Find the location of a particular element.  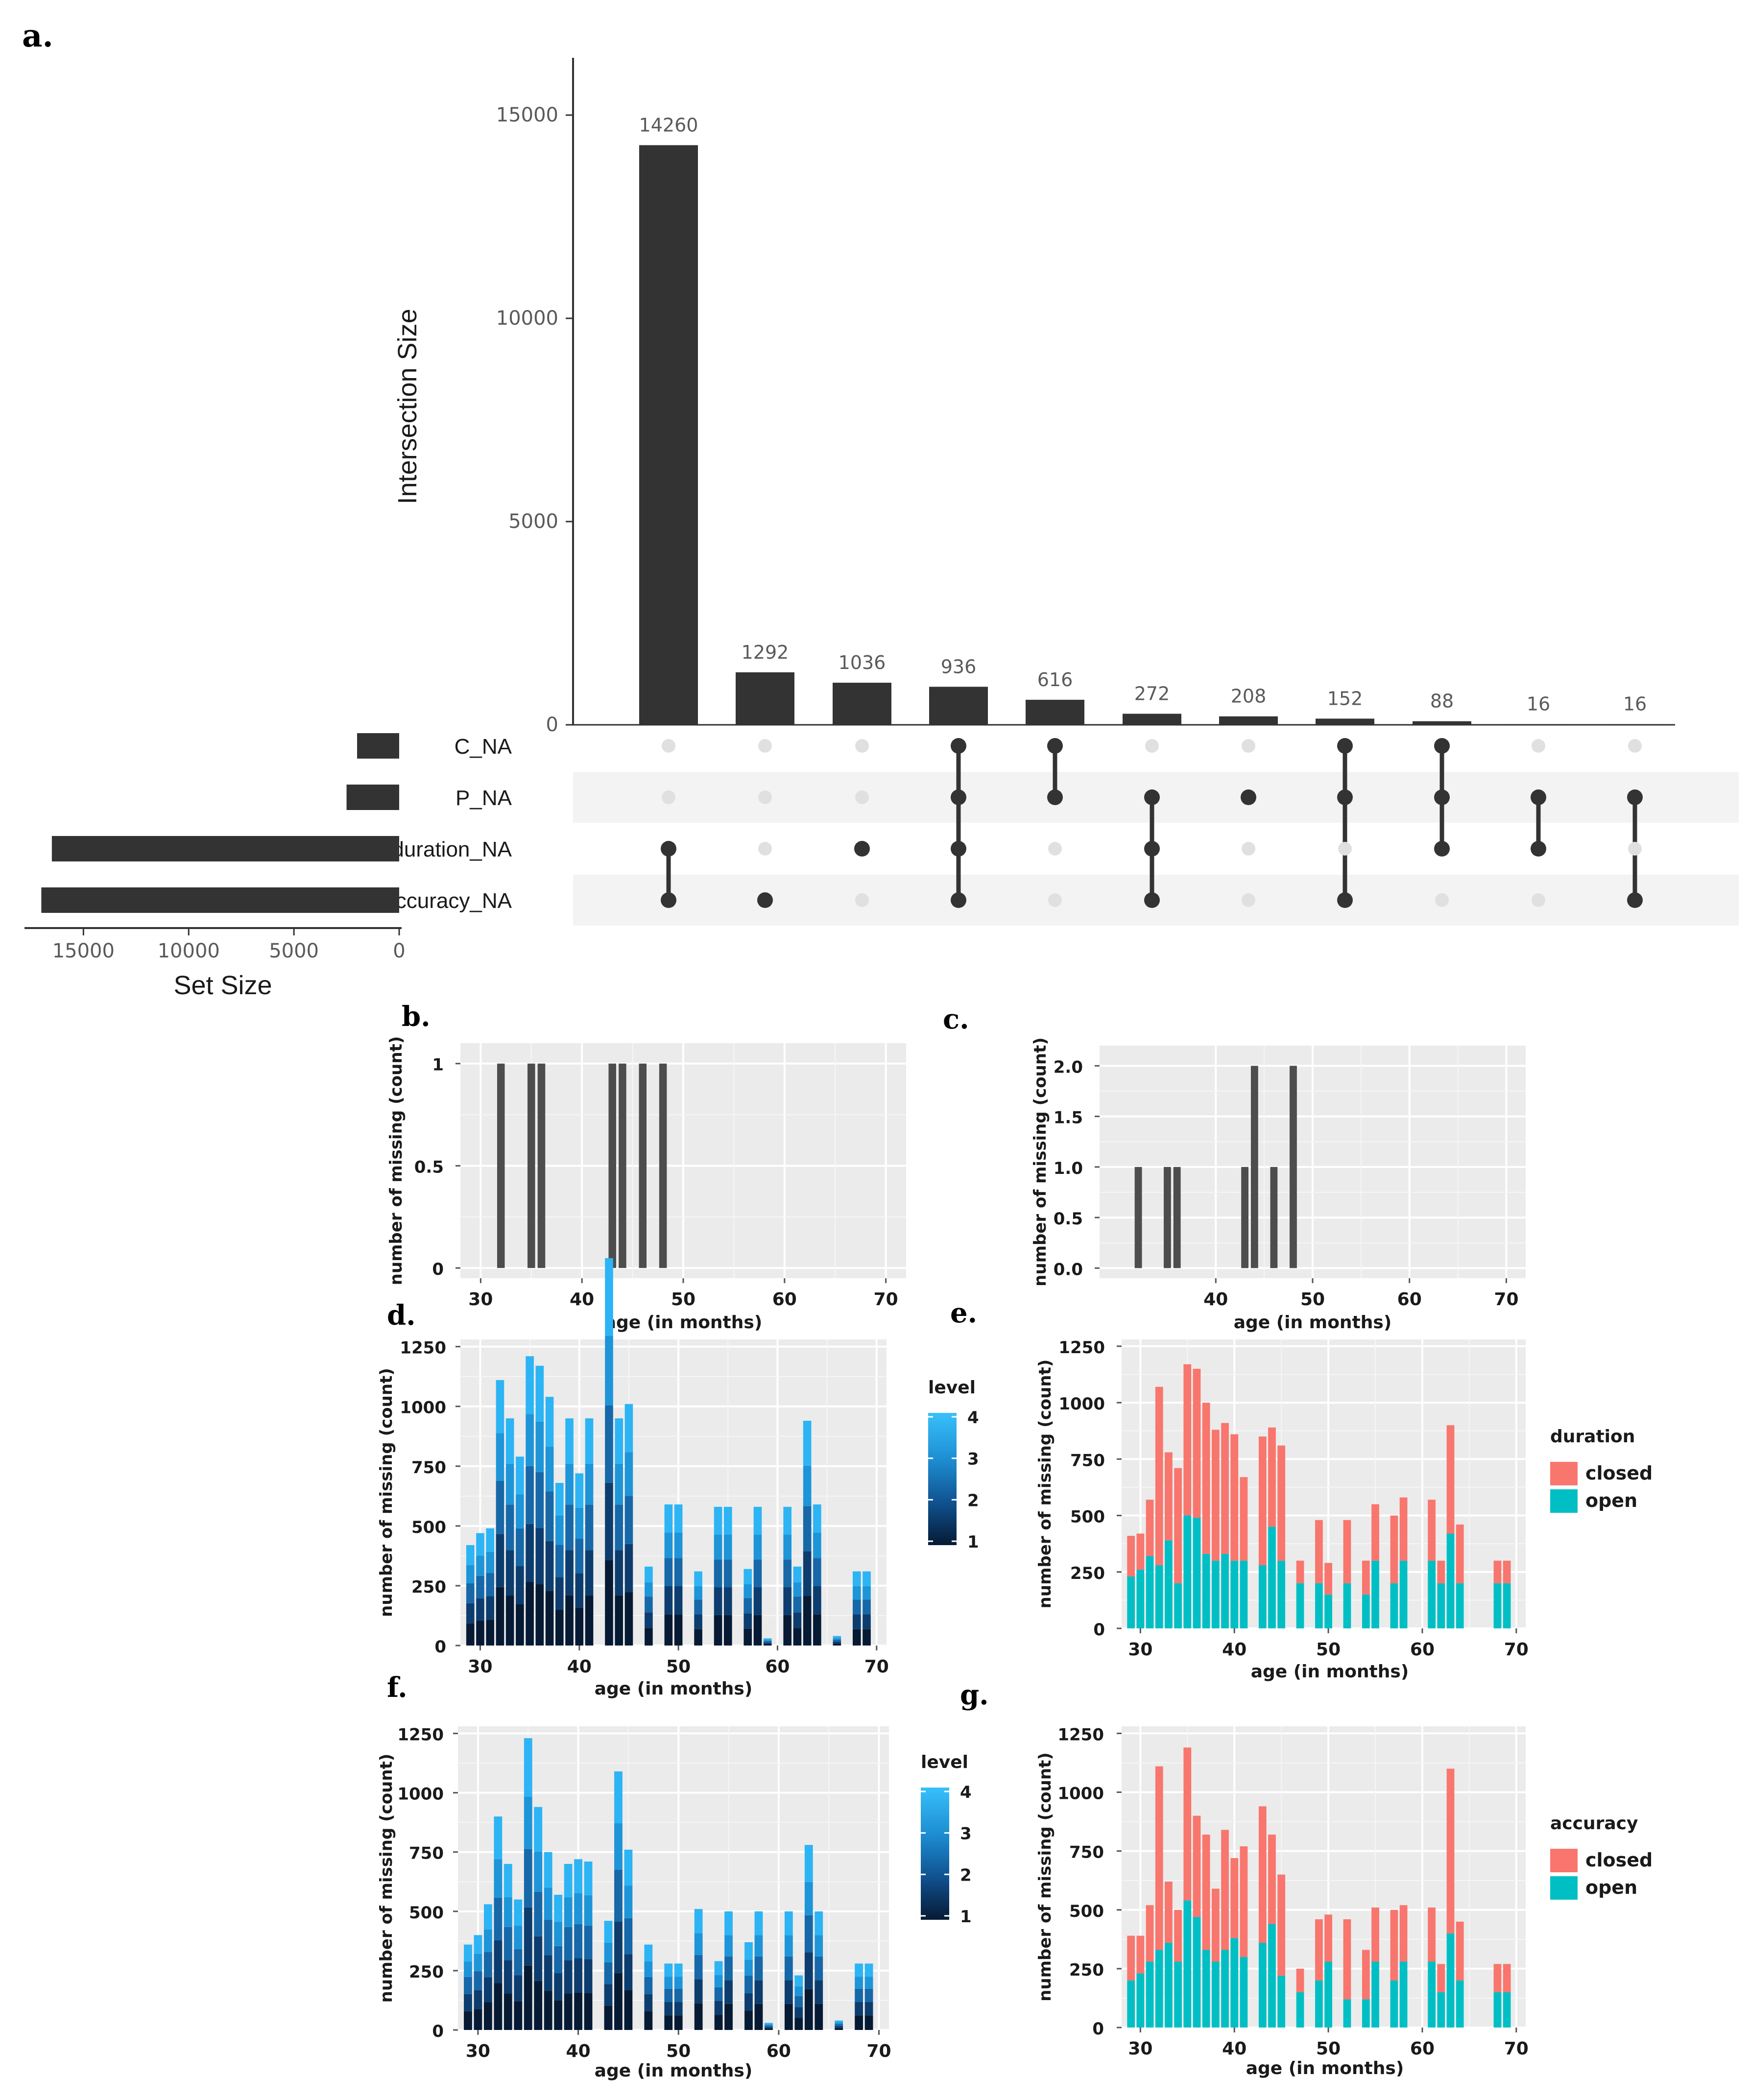

legend-title: duration is located at coordinates (1593, 1437).